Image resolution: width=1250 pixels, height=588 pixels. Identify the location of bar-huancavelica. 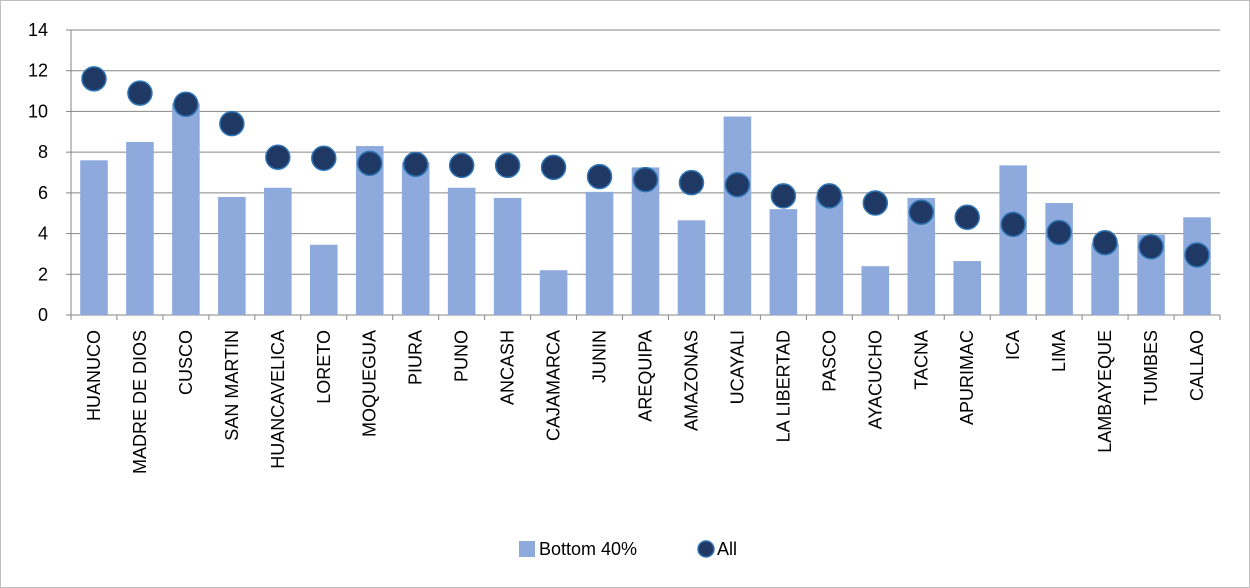
(278, 251).